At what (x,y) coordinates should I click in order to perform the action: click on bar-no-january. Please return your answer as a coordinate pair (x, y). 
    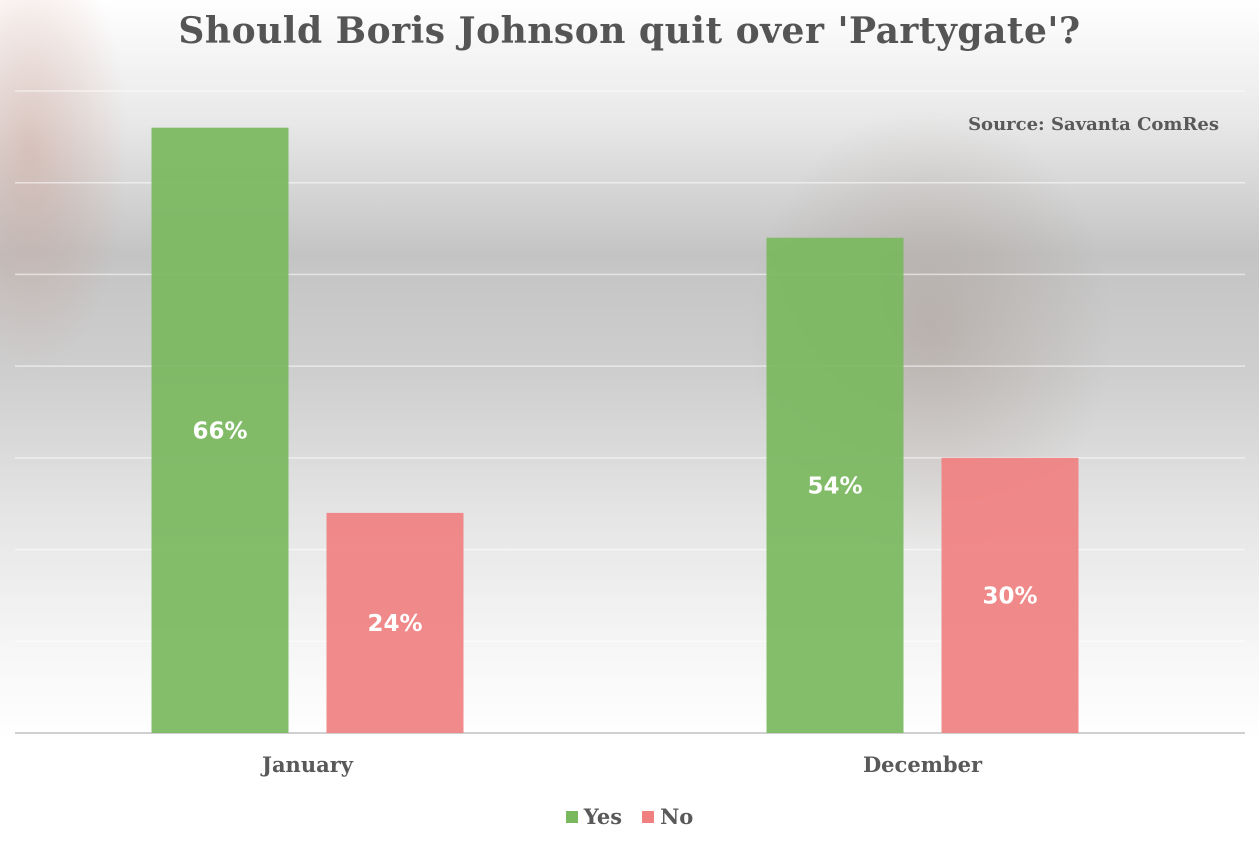
    Looking at the image, I should click on (395, 622).